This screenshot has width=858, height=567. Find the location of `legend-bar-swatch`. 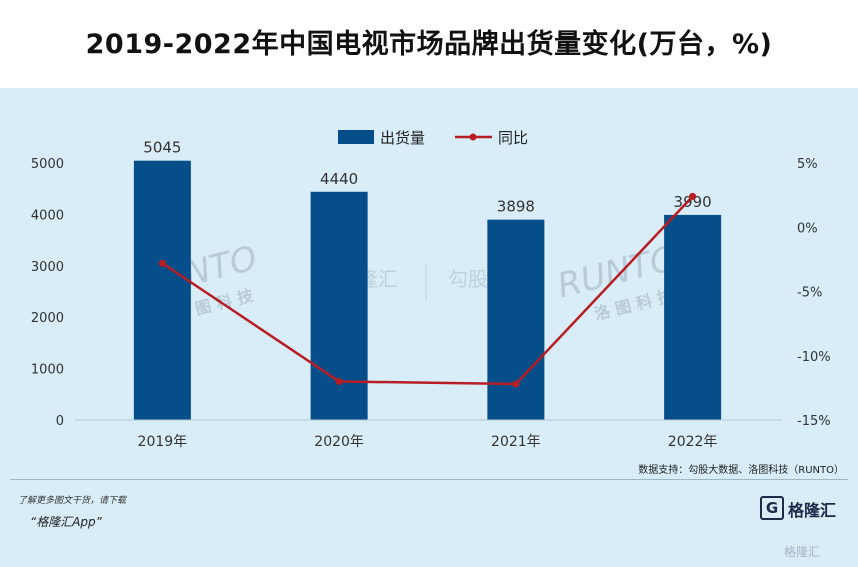

legend-bar-swatch is located at coordinates (356, 137).